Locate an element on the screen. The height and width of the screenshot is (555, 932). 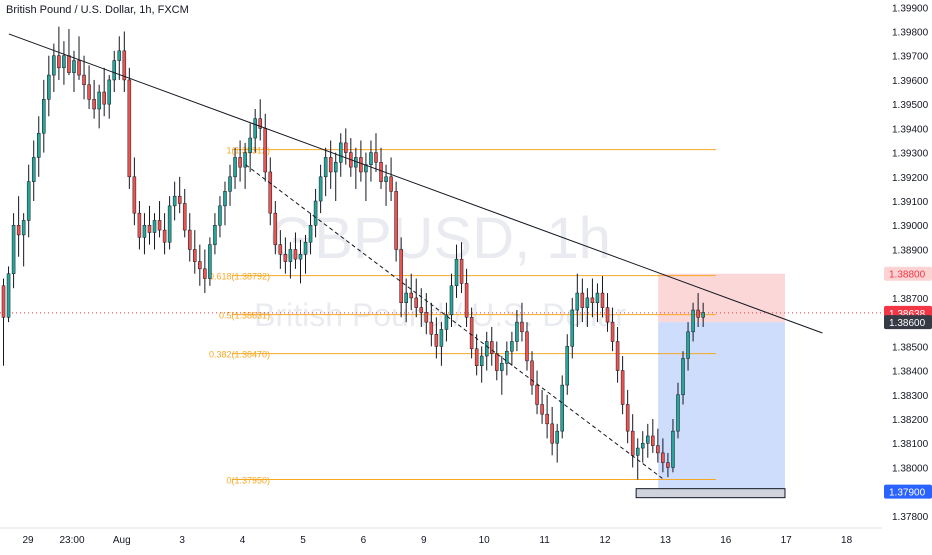
y-tick-label: 1.39400 is located at coordinates (910, 129).